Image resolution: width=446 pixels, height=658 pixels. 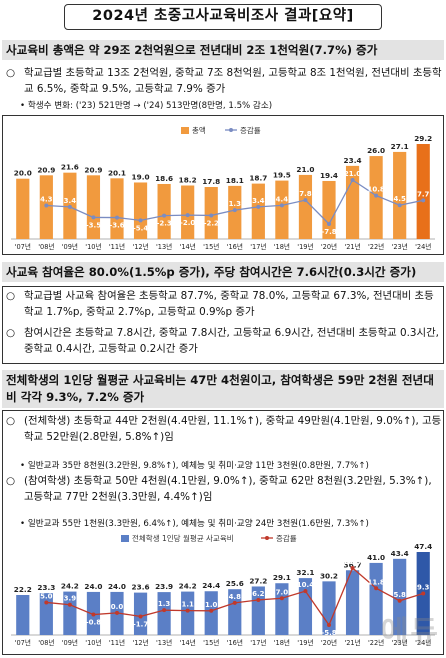 I want to click on legend-line-marker, so click(x=231, y=130).